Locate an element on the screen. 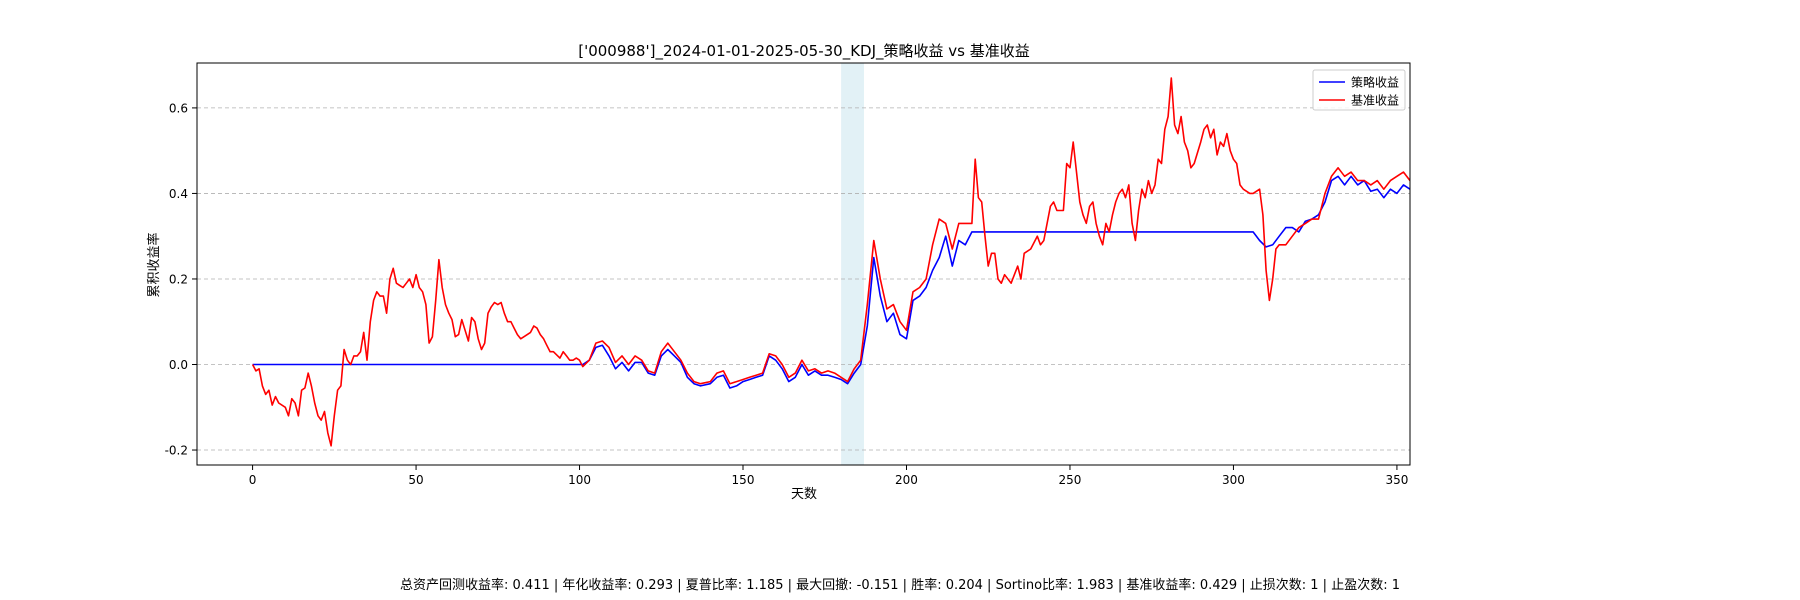 This screenshot has height=600, width=1800. y-tick-label: 0.4 is located at coordinates (178, 194).